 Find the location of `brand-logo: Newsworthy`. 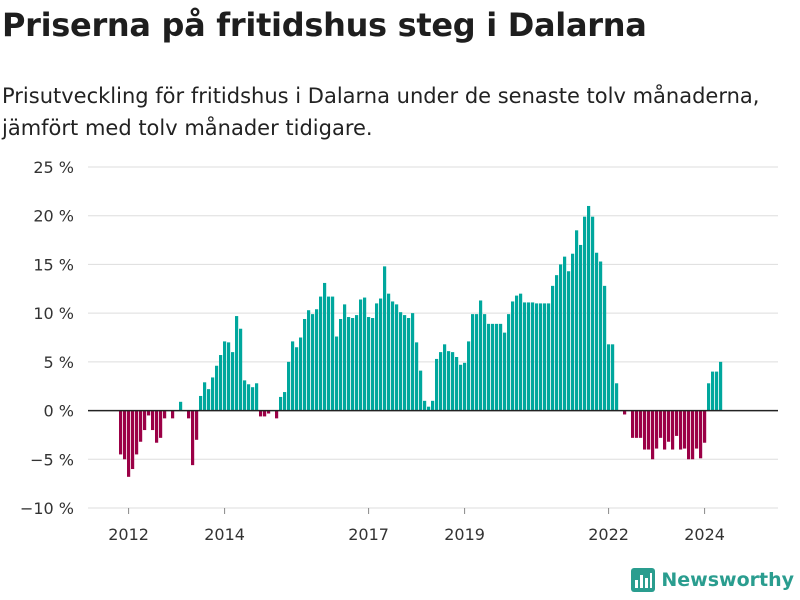

brand-logo: Newsworthy is located at coordinates (712, 580).